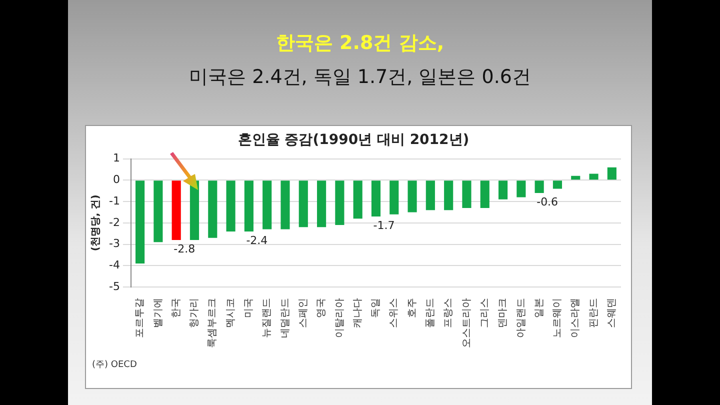 The height and width of the screenshot is (405, 720). I want to click on text: 한국은 2.8건 감소,, so click(360, 43).